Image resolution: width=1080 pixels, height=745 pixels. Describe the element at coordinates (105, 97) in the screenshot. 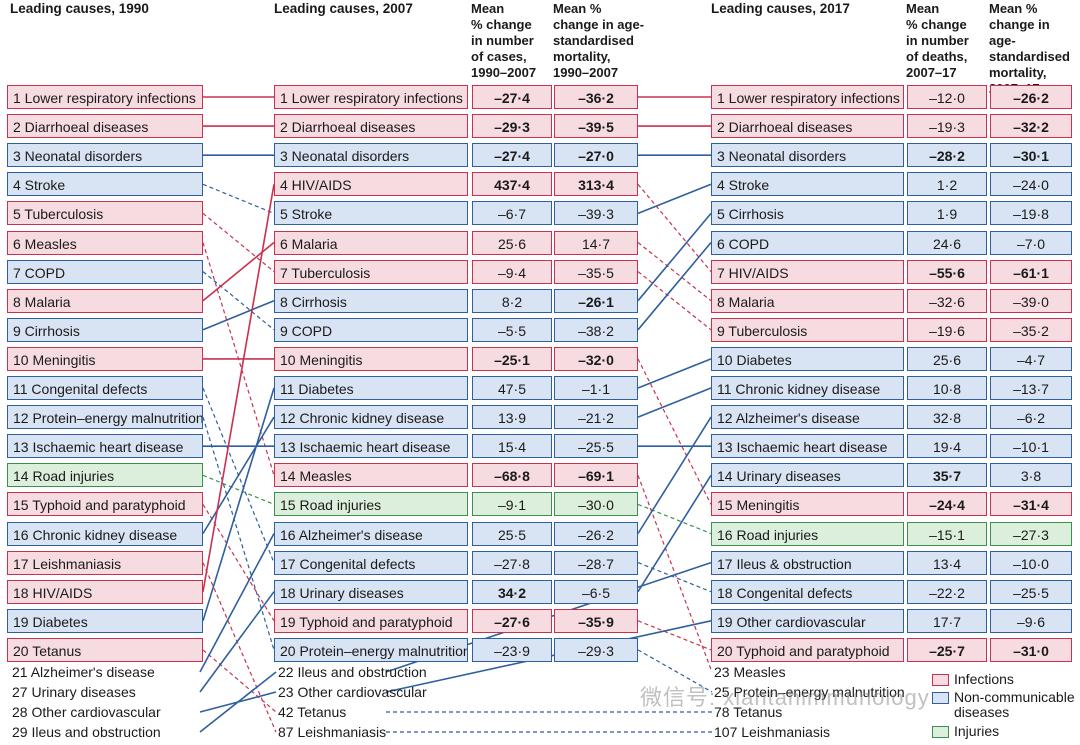

I see `cause-1990-row: 1 Lower respiratory infections` at that location.